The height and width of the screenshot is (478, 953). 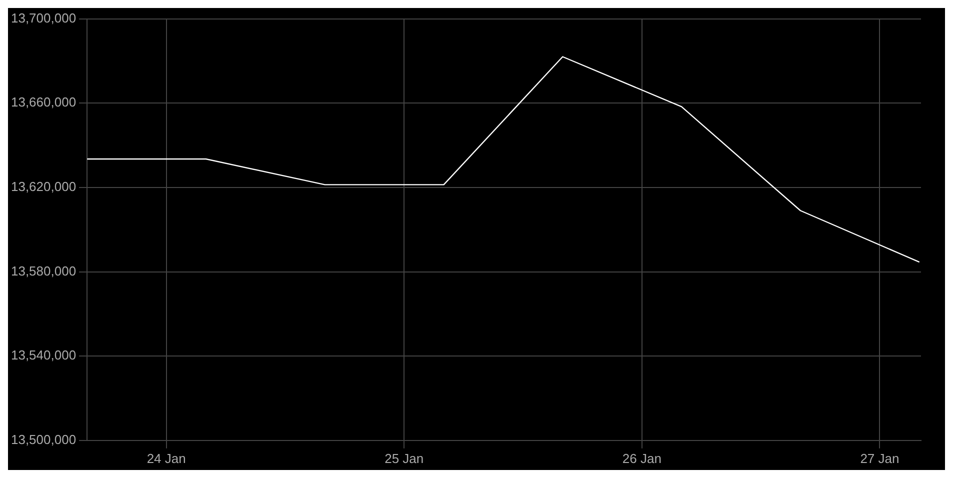 I want to click on x-tick-label: 24 Jan, so click(x=166, y=458).